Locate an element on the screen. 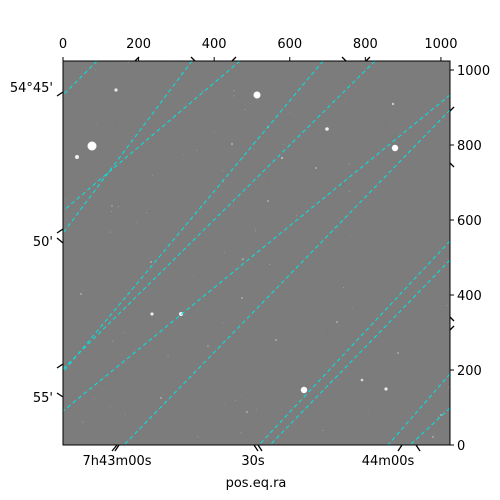 The height and width of the screenshot is (500, 500). ra-tick-label: 7h43m00s is located at coordinates (116, 461).